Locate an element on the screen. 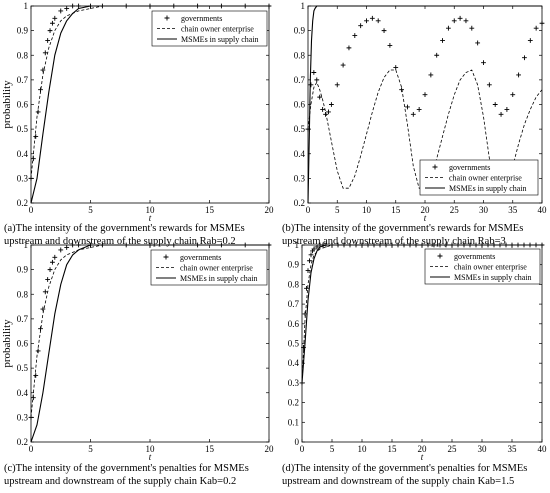 This screenshot has width=550, height=493. x-tick-label: 5 is located at coordinates (337, 210).